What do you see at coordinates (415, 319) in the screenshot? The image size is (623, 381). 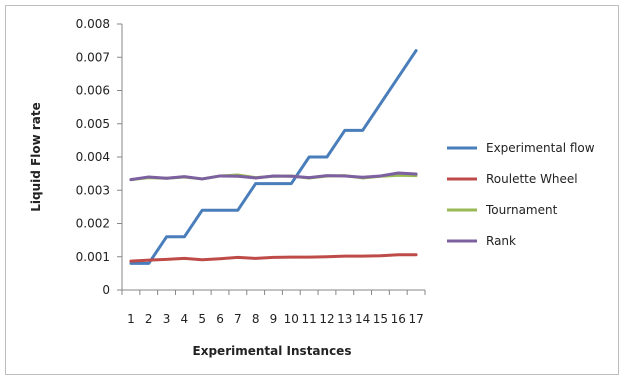 I see `x-tick-label: 17` at bounding box center [415, 319].